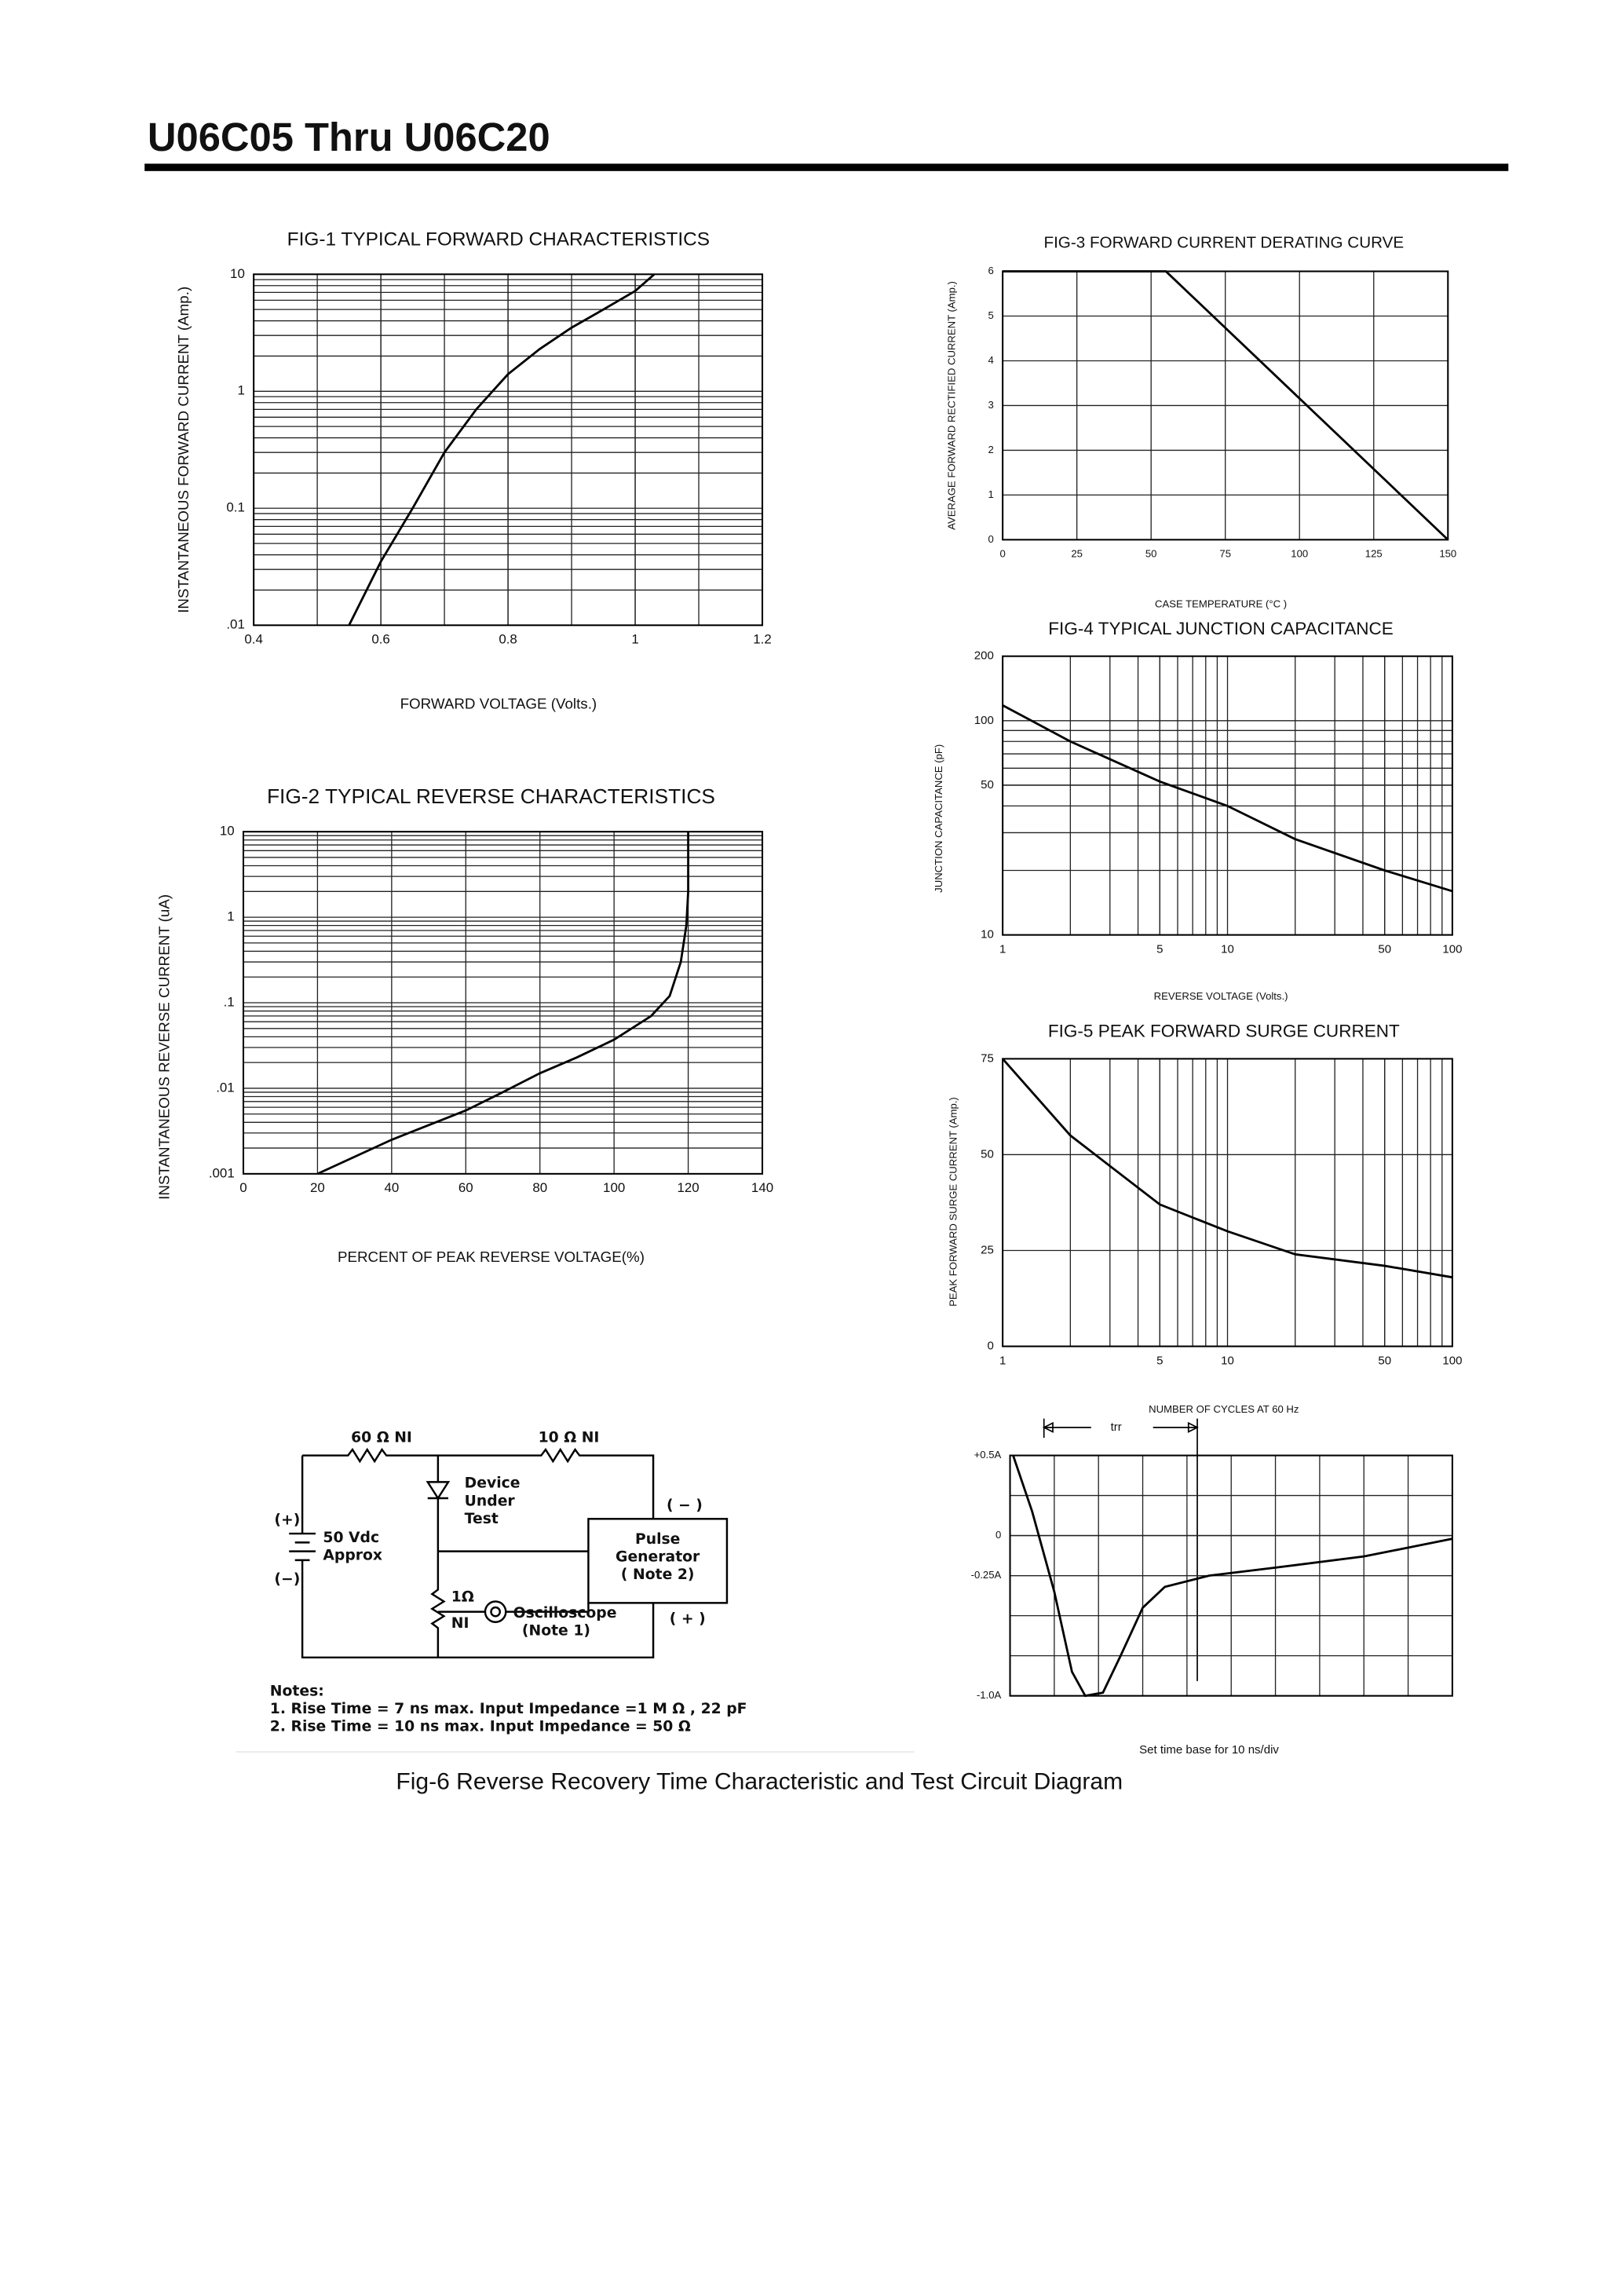 The height and width of the screenshot is (2296, 1622). Describe the element at coordinates (1002, 554) in the screenshot. I see `x-tick-label: 0` at that location.